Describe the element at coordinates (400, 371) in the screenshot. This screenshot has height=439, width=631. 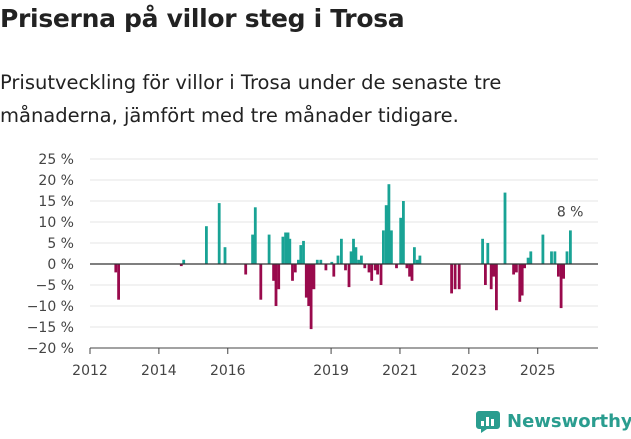
I see `x-tick-label: 2021` at that location.